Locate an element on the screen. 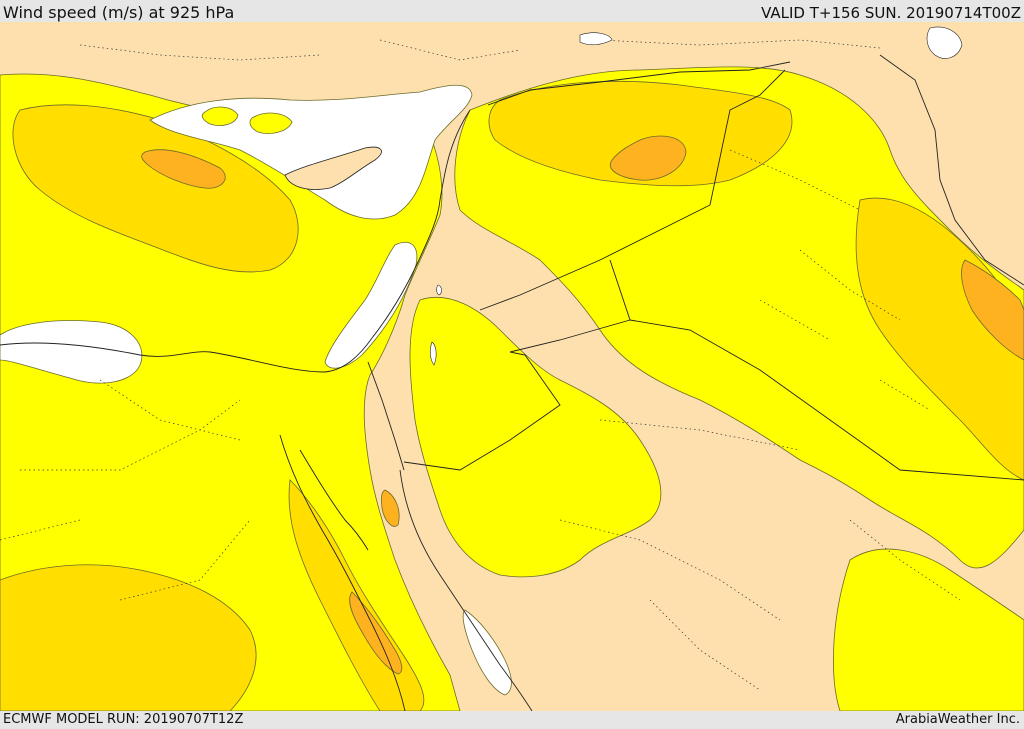  border-egypt-israel is located at coordinates (386, 416).